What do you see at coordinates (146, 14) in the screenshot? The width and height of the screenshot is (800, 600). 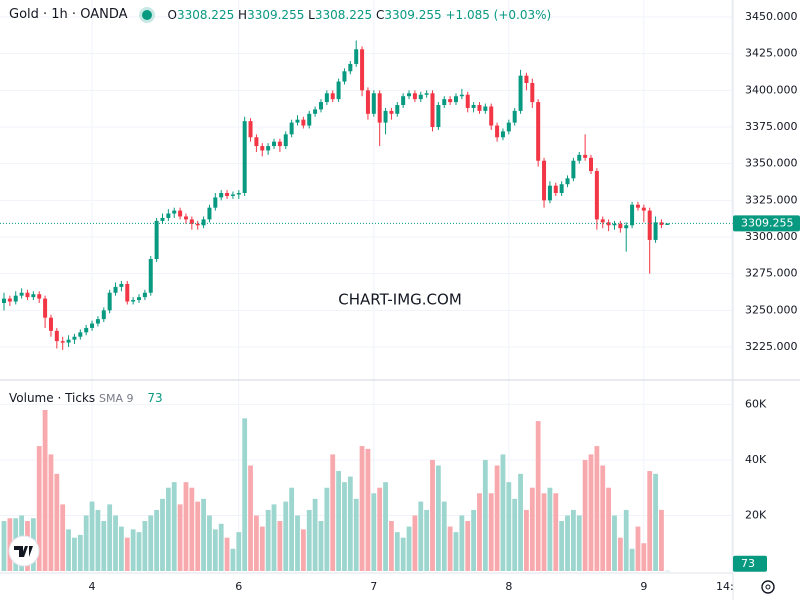 I see `status-dot` at bounding box center [146, 14].